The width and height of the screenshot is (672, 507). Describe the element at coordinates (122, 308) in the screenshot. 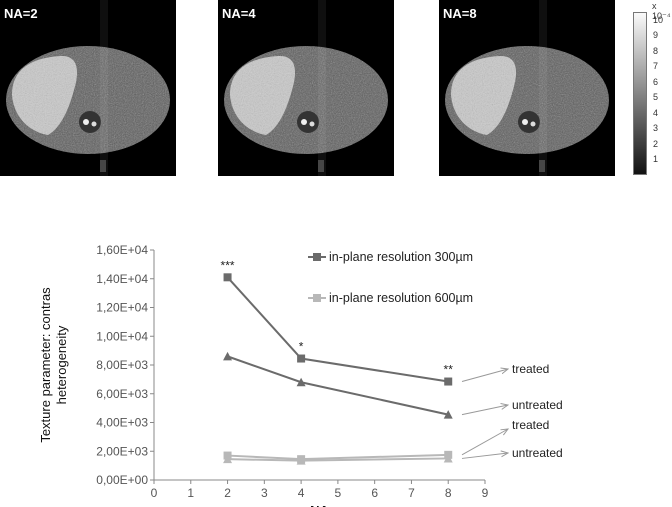

I see `y-tick-label: 1,20E+04` at that location.